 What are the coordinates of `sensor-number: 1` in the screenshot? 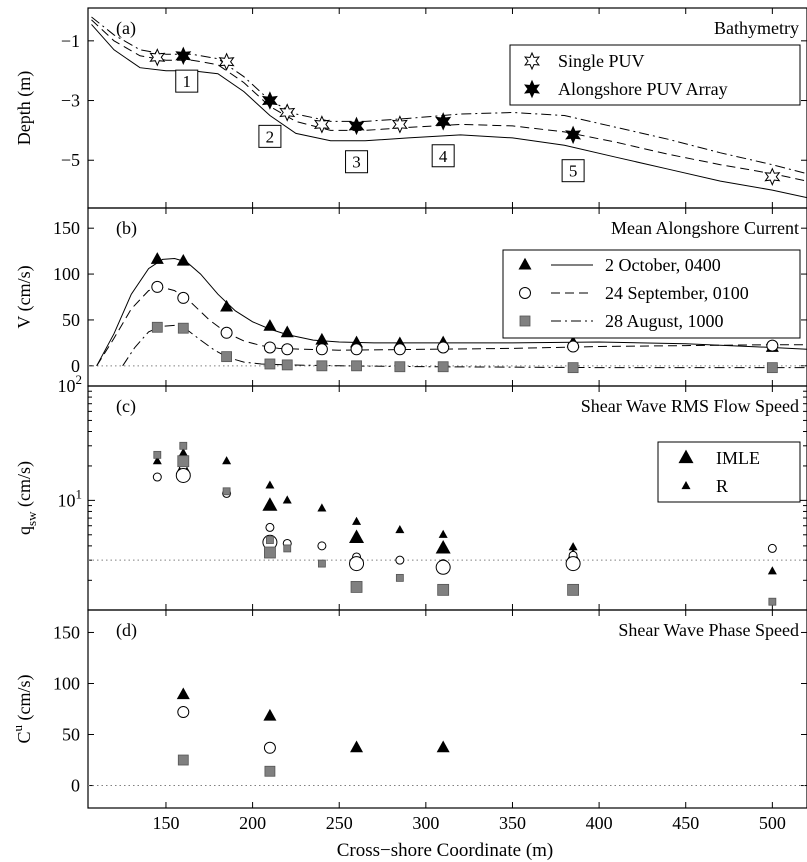 It's located at (187, 81).